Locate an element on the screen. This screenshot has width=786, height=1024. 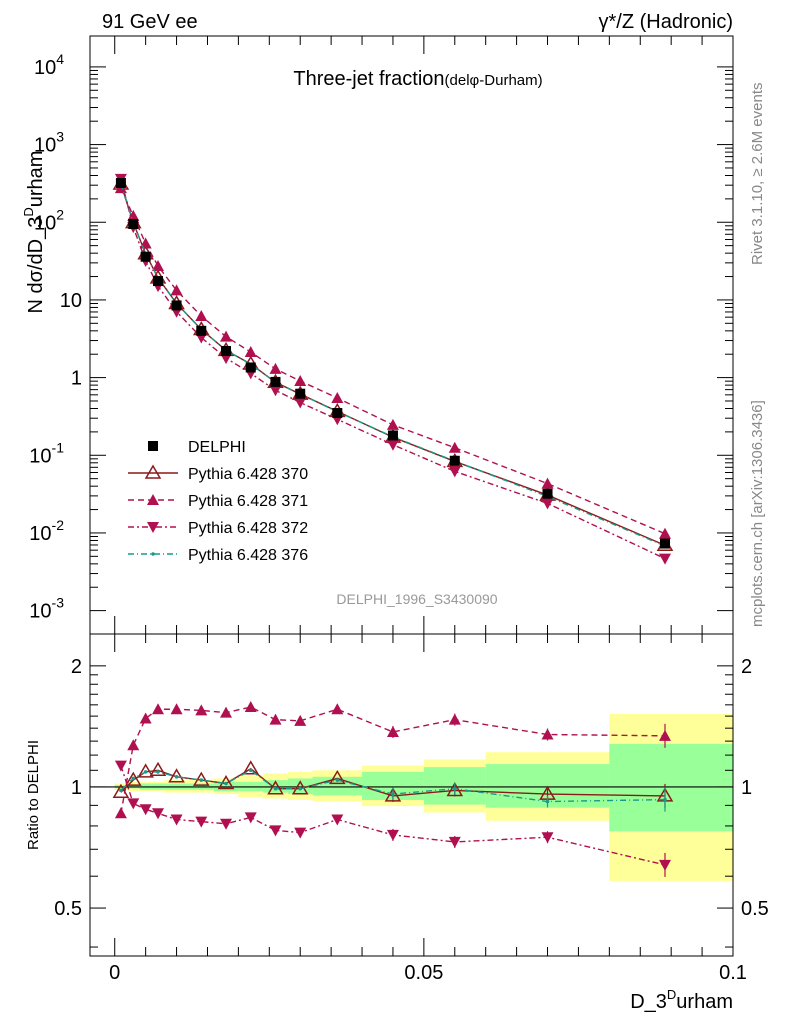
main-y-tick-label: 10⁻² is located at coordinates (46, 531).